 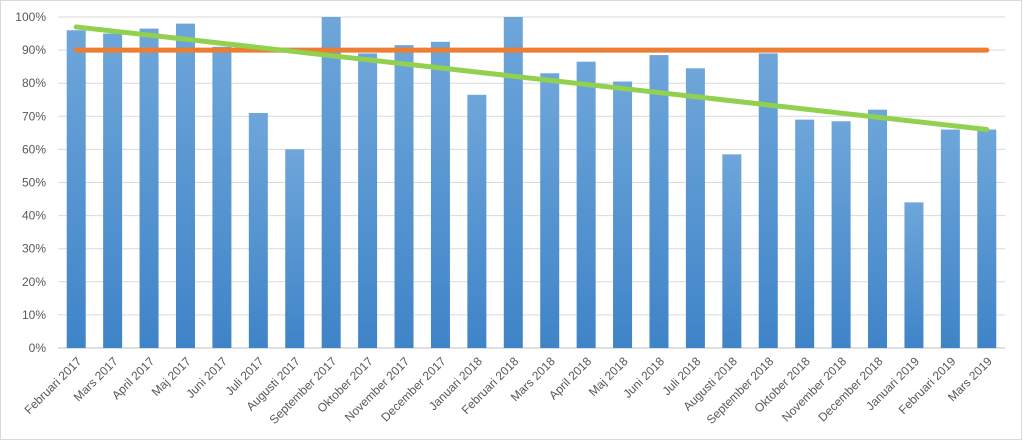 I want to click on y-tick-label: 100%, so click(x=30, y=17).